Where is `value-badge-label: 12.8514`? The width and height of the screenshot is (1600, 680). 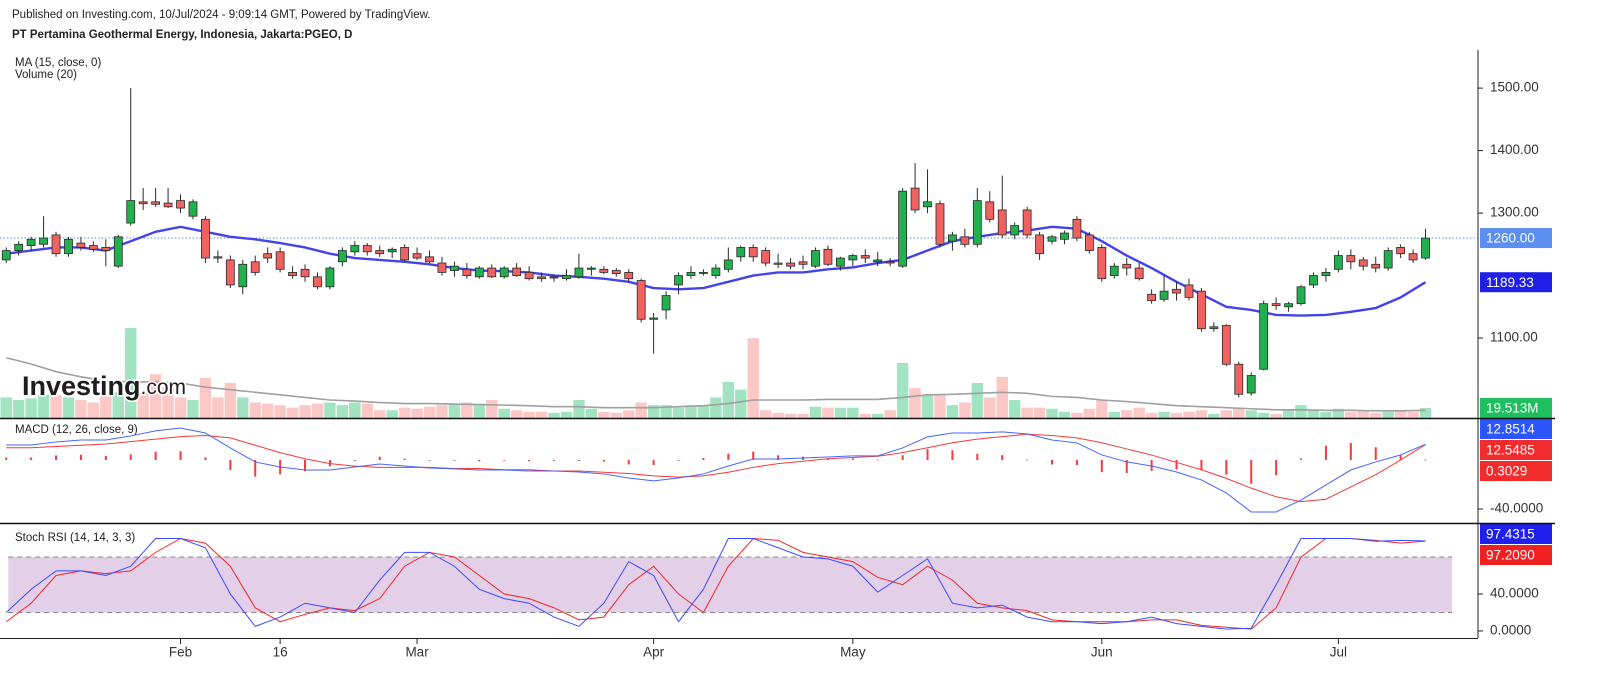
value-badge-label: 12.8514 is located at coordinates (1510, 429).